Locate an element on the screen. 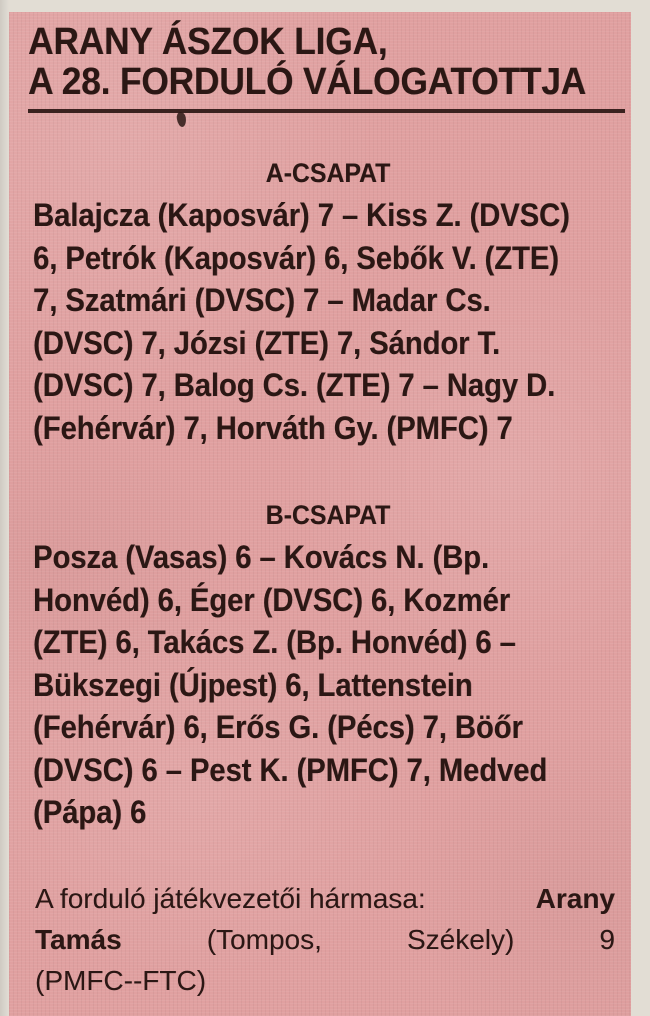 The width and height of the screenshot is (650, 1016). referee-line-1: A forduló játékvezetői hármasa: Arany is located at coordinates (325, 898).